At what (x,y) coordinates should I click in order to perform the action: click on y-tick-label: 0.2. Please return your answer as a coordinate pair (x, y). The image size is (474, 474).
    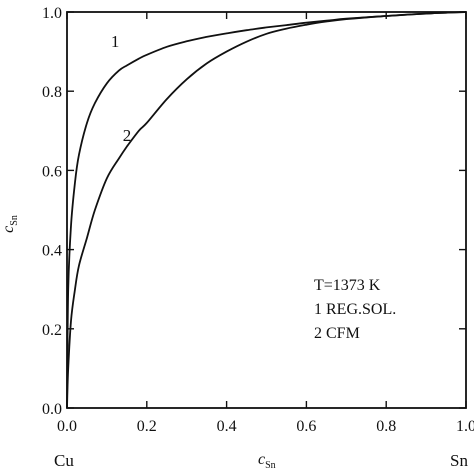
    Looking at the image, I should click on (52, 330).